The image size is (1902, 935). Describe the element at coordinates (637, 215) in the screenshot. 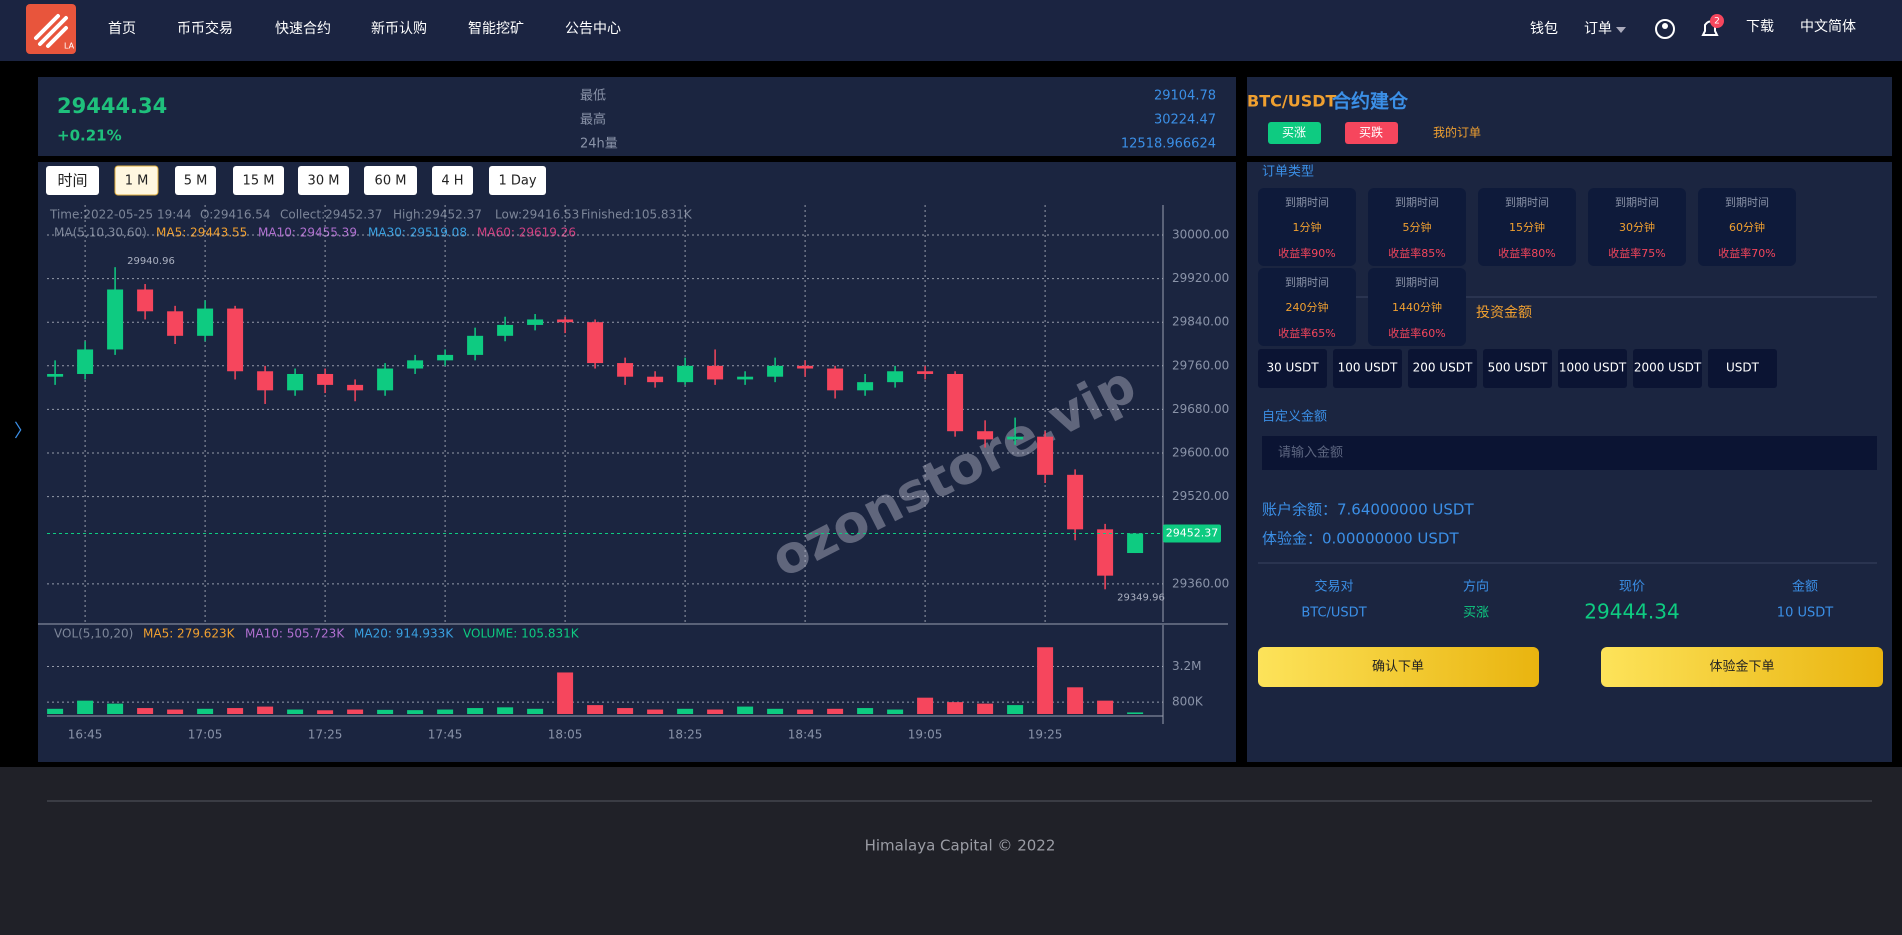

I see `info-text: Finished:105.831K` at that location.